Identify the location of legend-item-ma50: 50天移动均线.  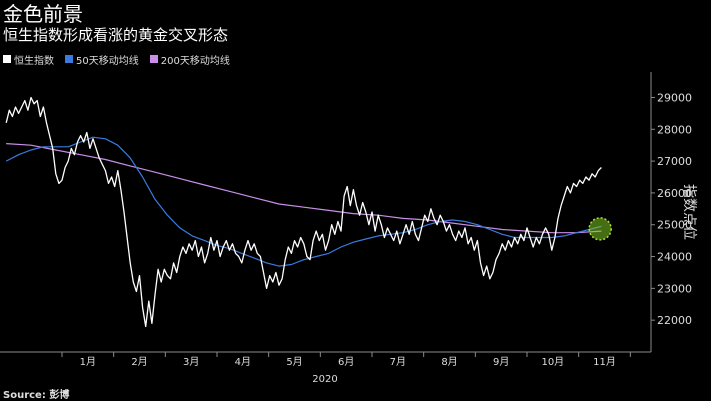
(102, 59).